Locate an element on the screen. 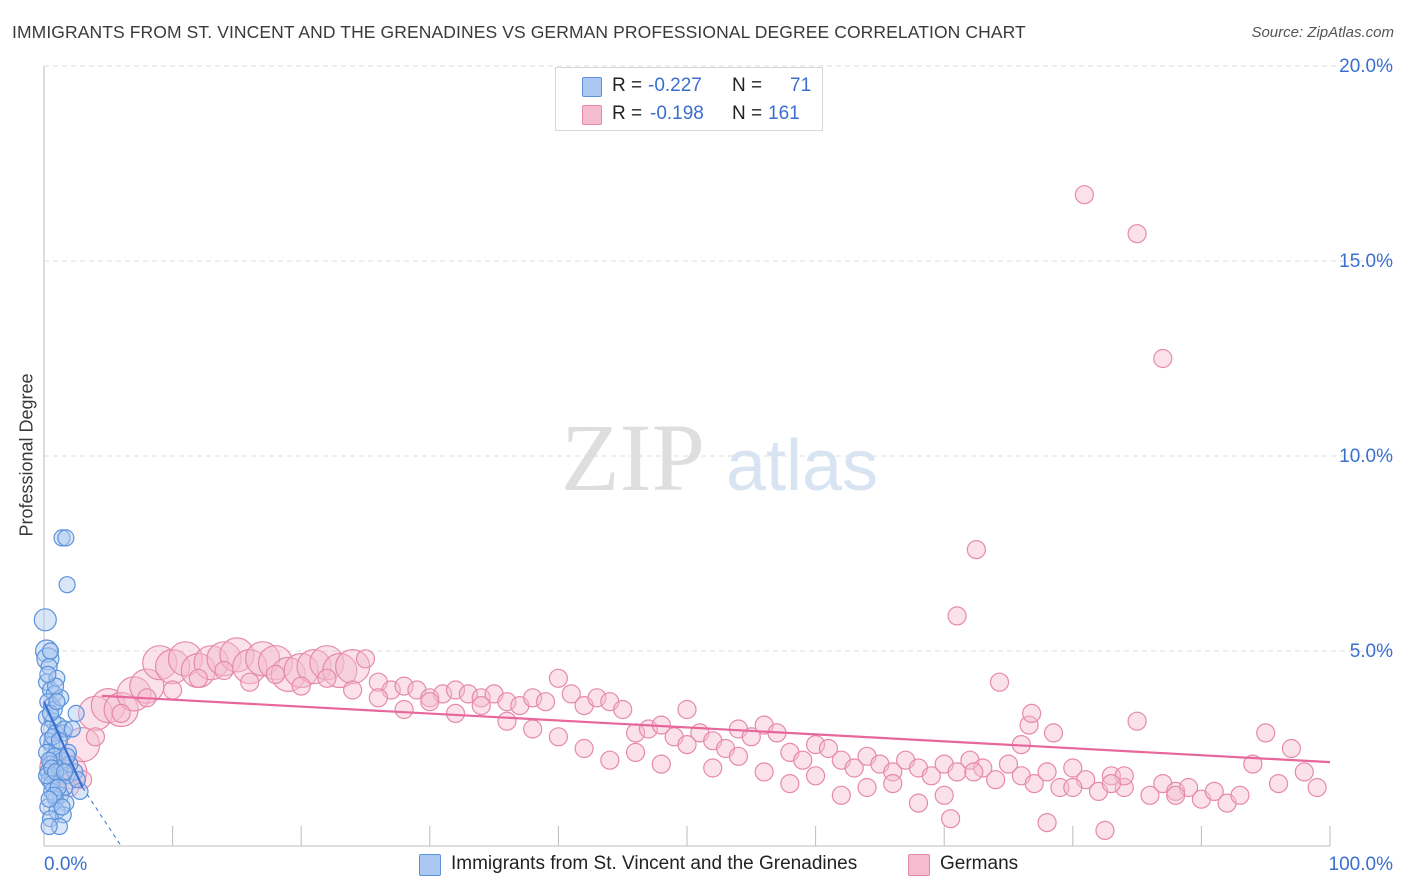  x-tick-label-min: 0.0% is located at coordinates (65, 864).